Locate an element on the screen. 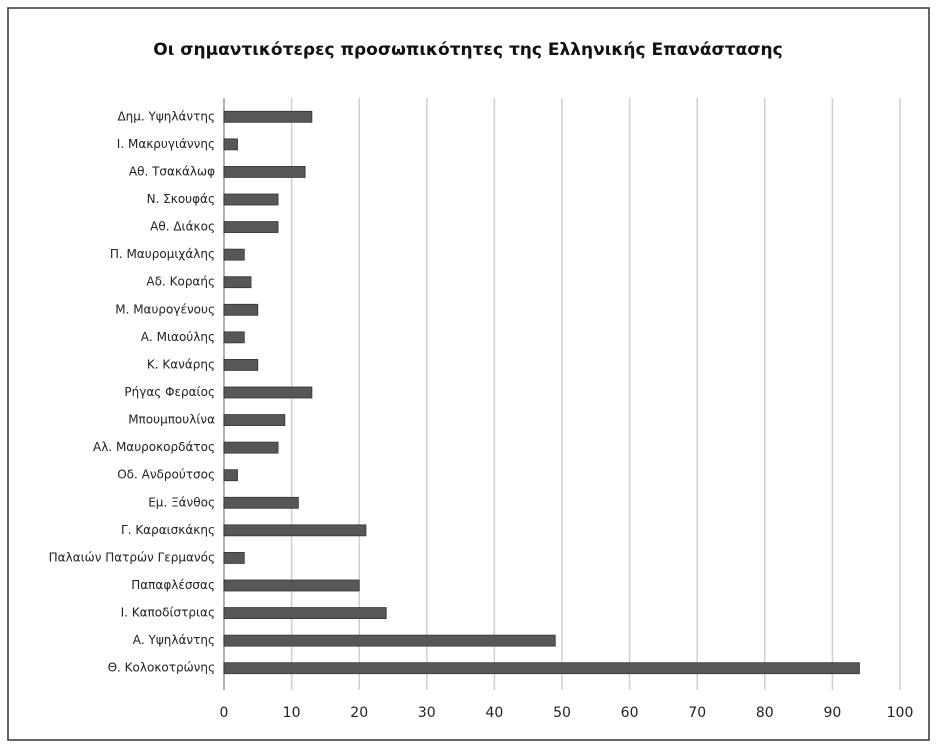 Image resolution: width=937 pixels, height=748 pixels. y-tick-label: Δημ. Υψηλάντης is located at coordinates (166, 116).